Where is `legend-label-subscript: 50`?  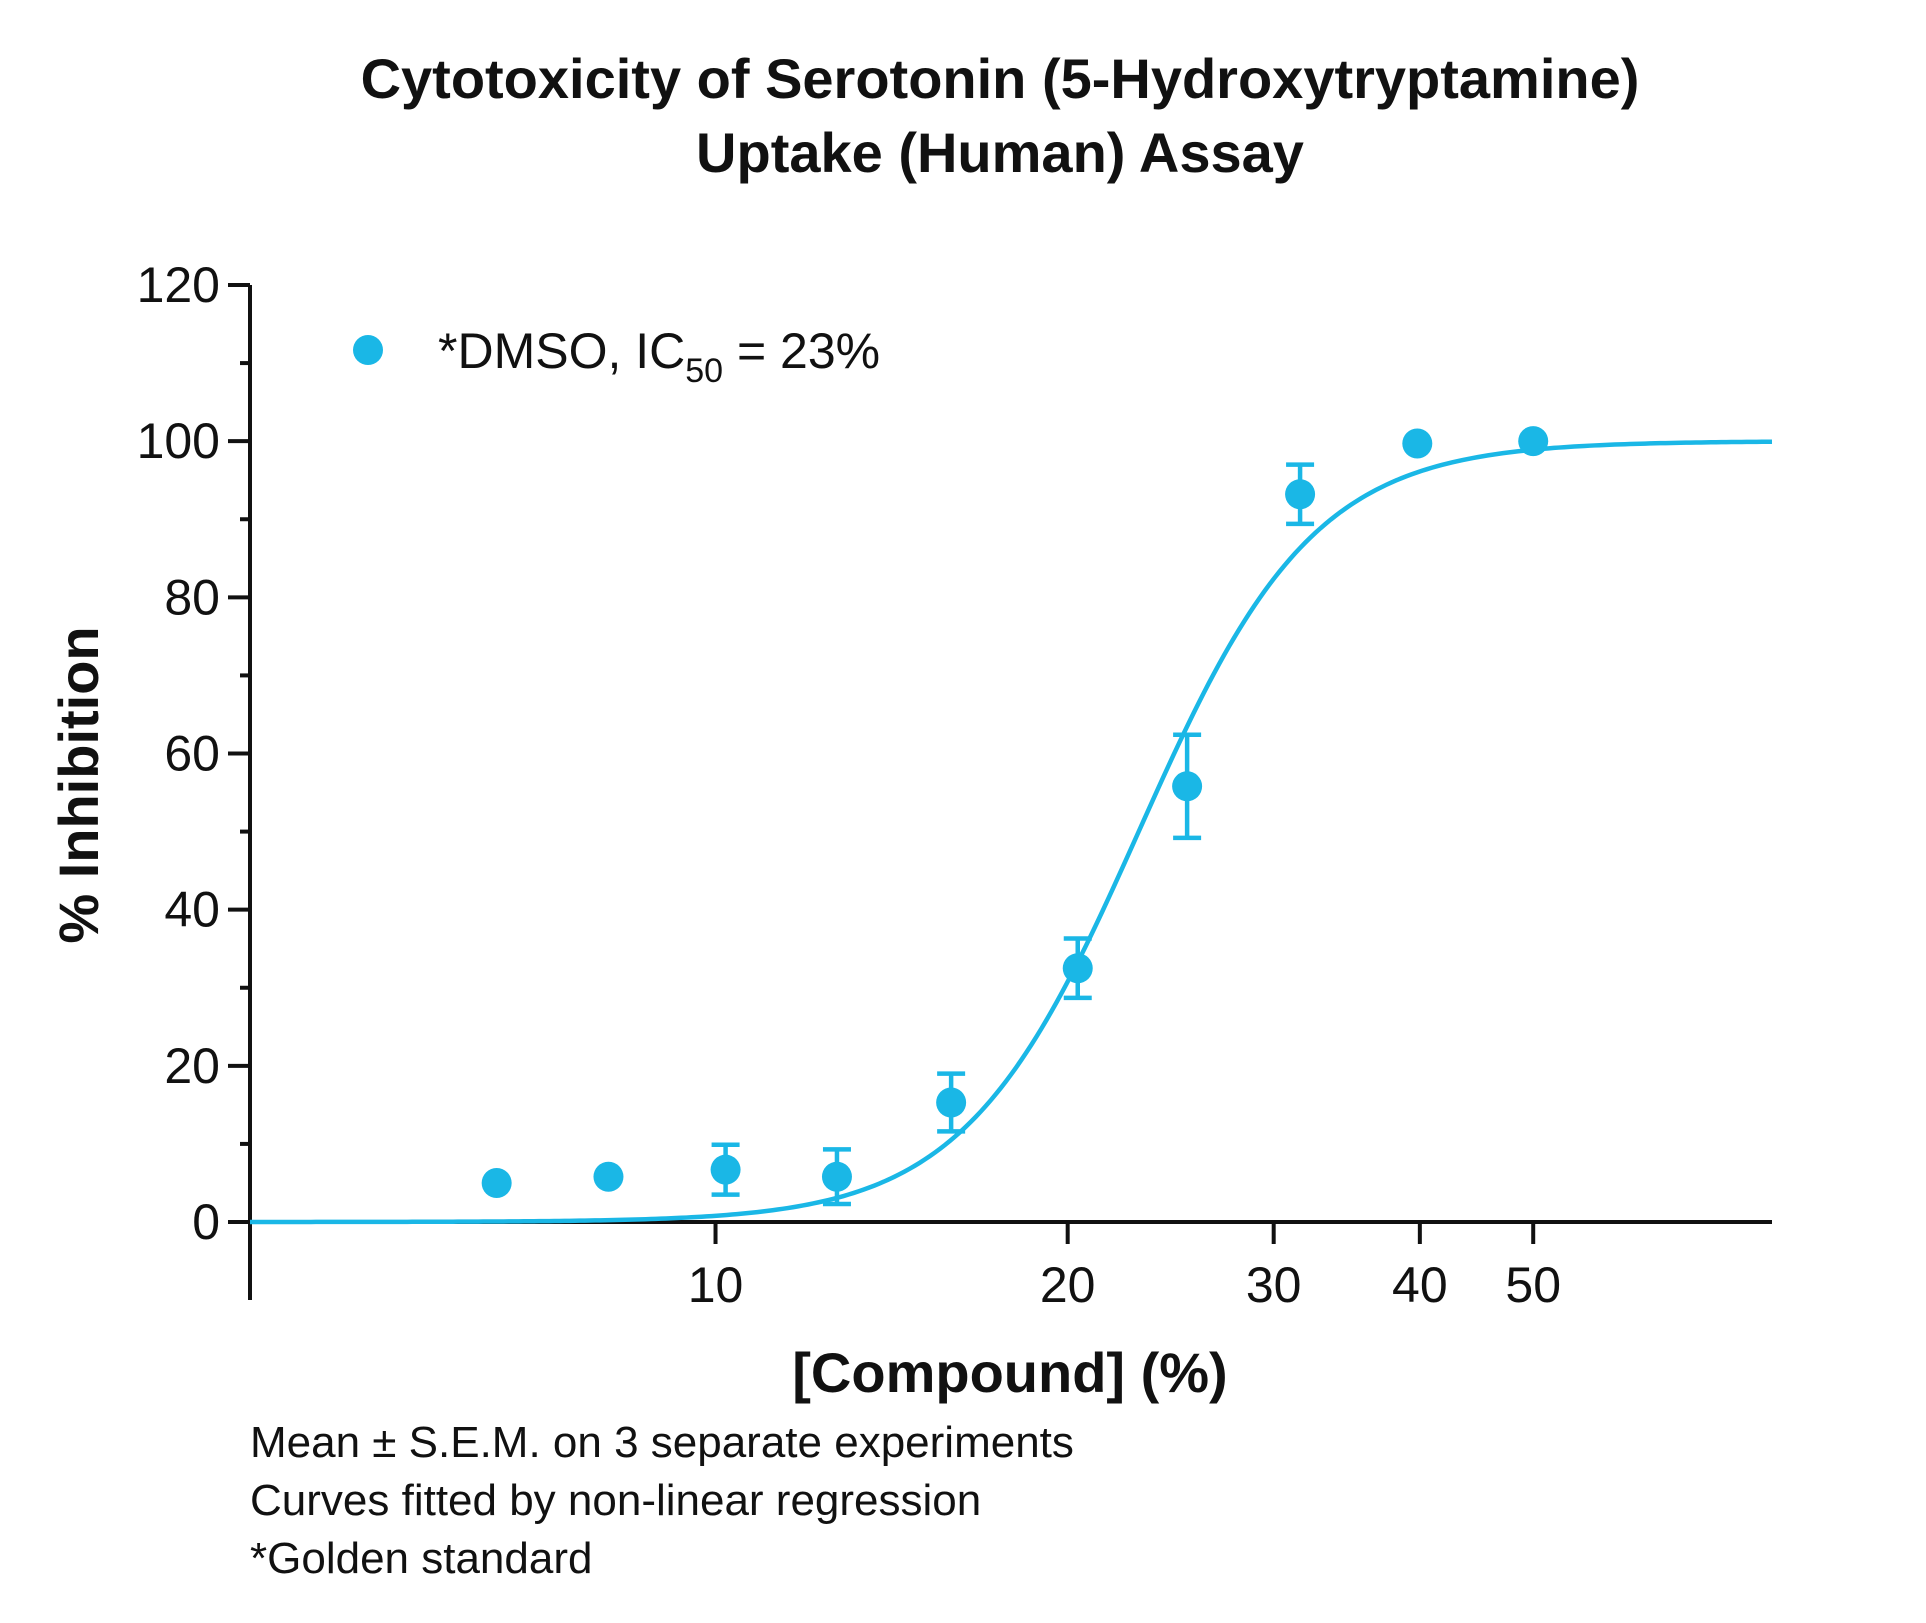 legend-label-subscript: 50 is located at coordinates (704, 371).